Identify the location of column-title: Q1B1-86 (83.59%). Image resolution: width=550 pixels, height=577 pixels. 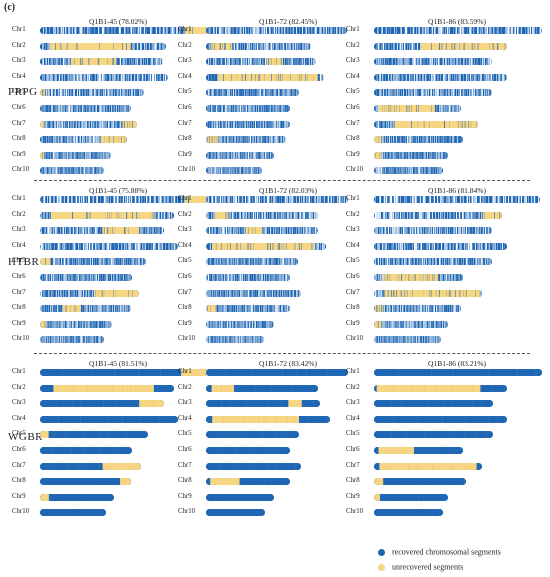
(457, 21).